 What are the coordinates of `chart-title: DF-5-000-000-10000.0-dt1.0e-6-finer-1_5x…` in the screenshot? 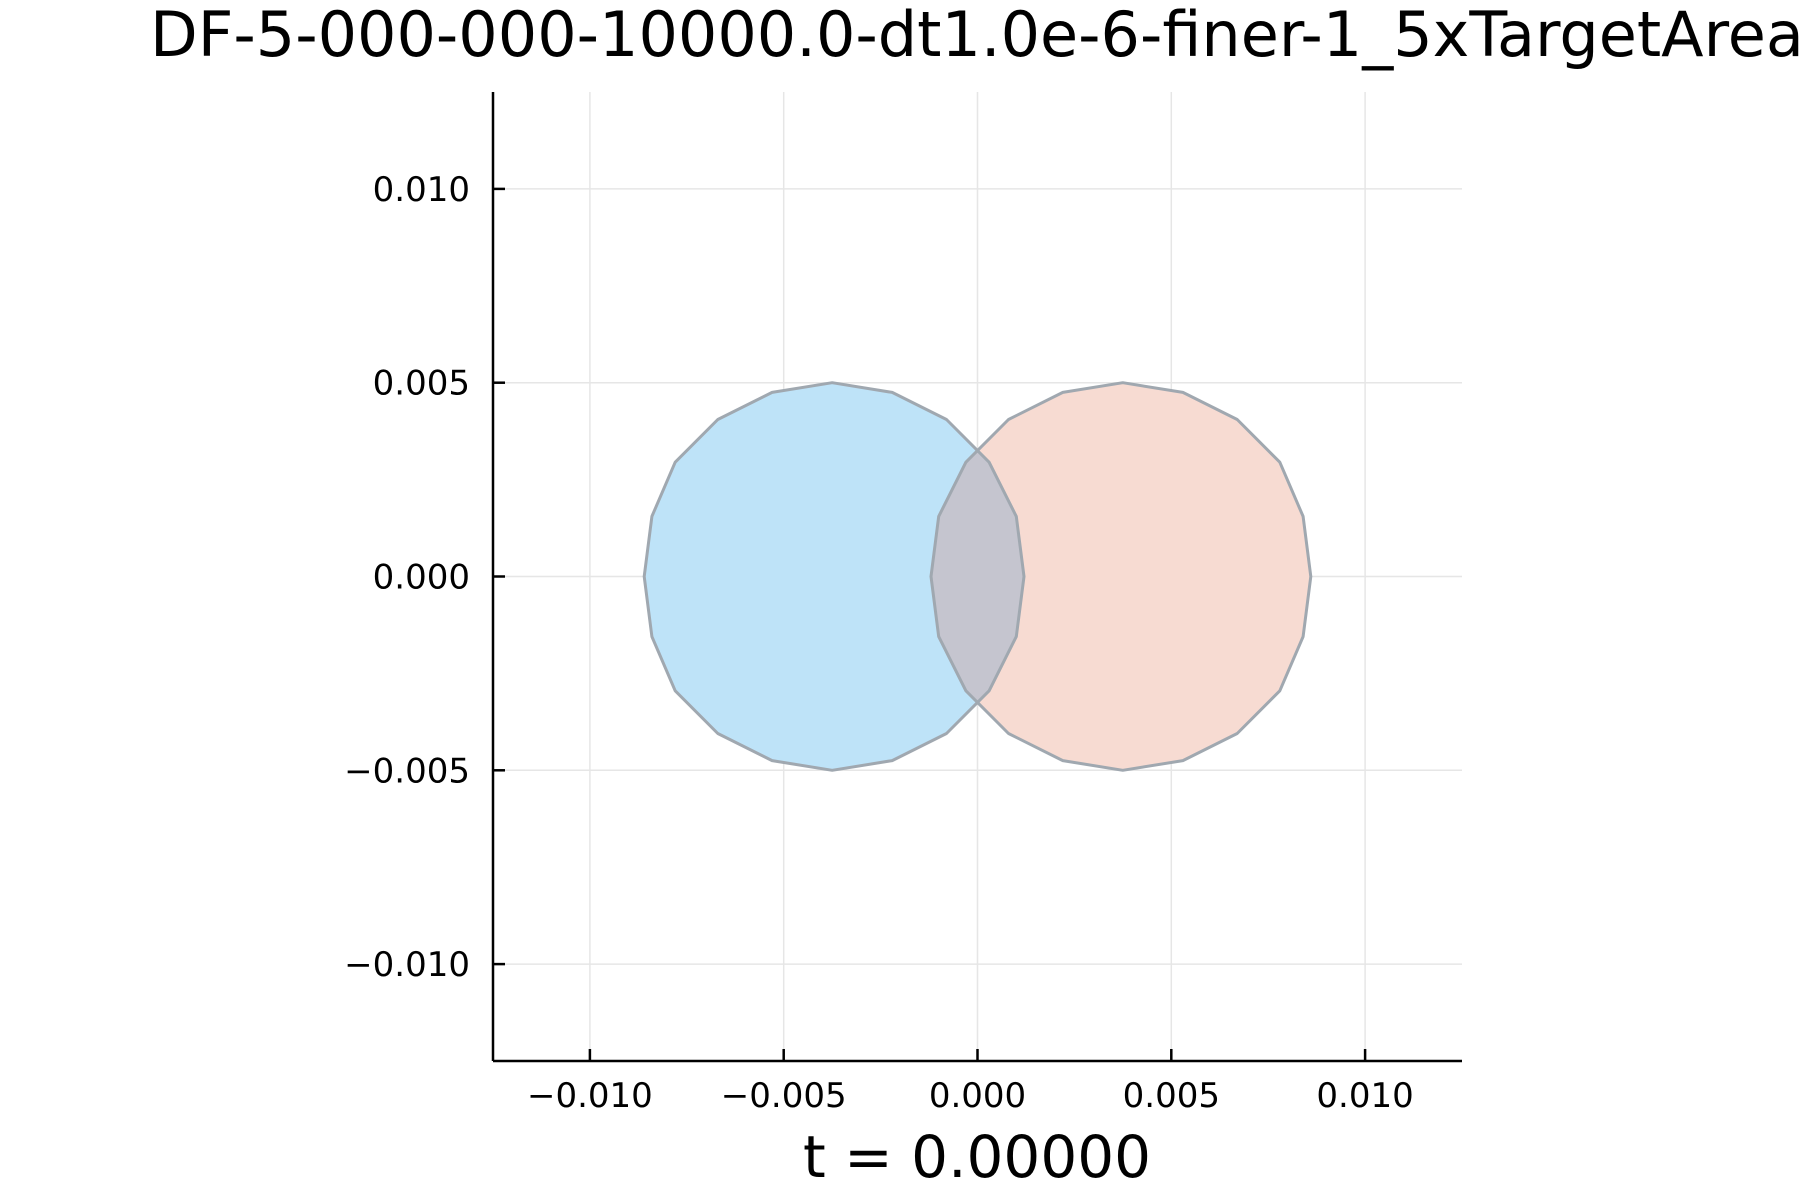 It's located at (975, 35).